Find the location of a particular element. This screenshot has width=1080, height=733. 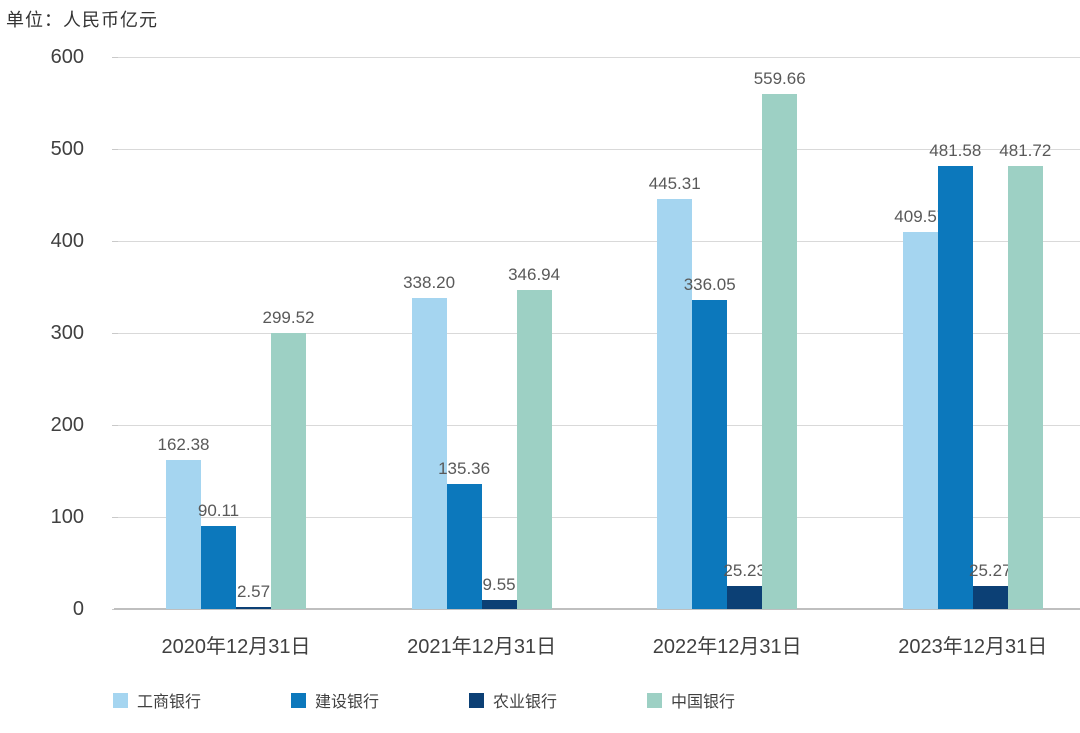

bar-value-label: 481.72 is located at coordinates (1025, 150).